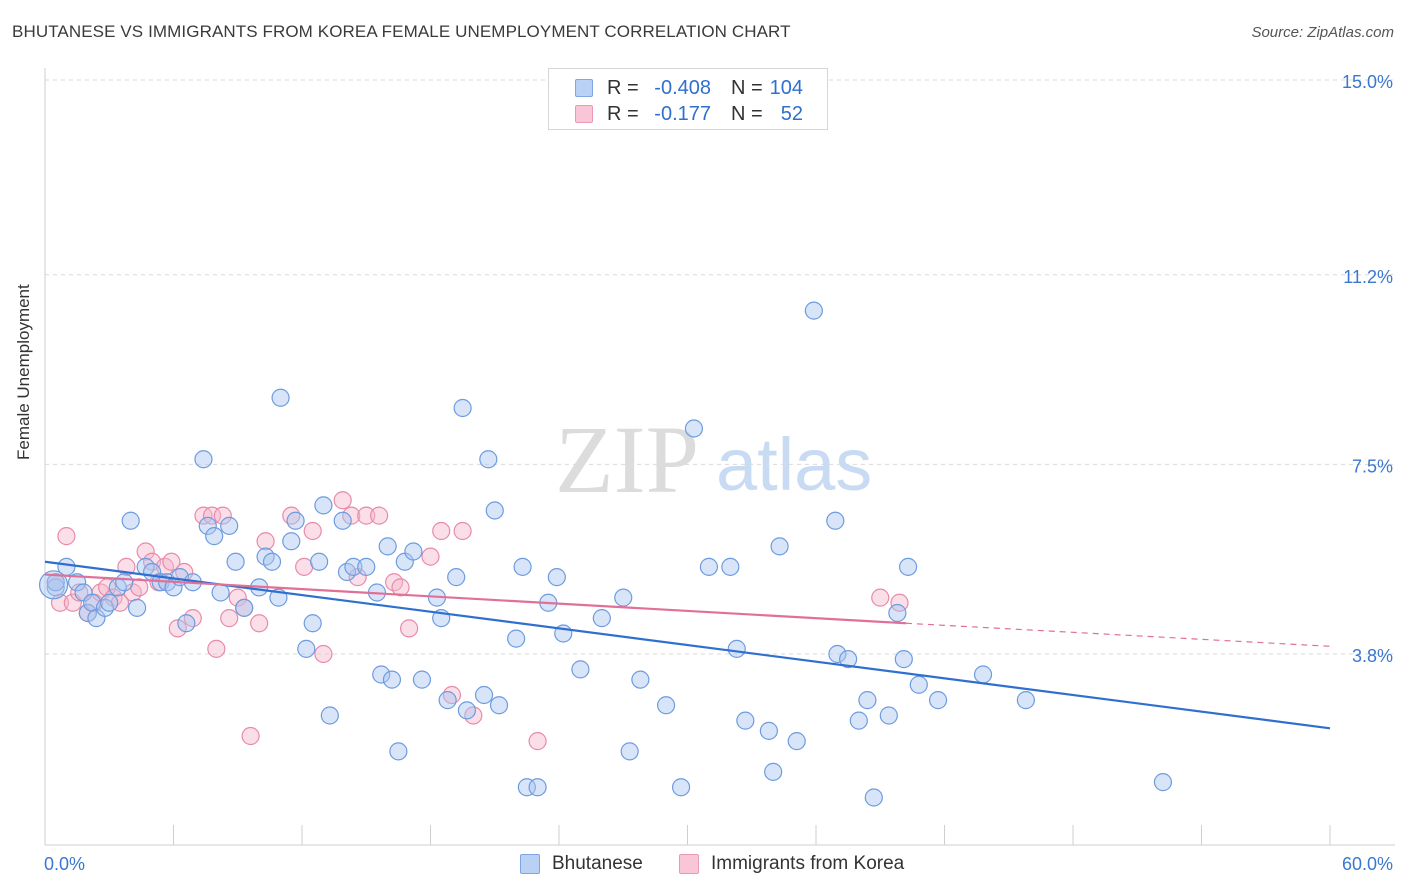 This screenshot has height=892, width=1406. I want to click on legend-series: Bhutanese Immigrants from Korea, so click(703, 865).